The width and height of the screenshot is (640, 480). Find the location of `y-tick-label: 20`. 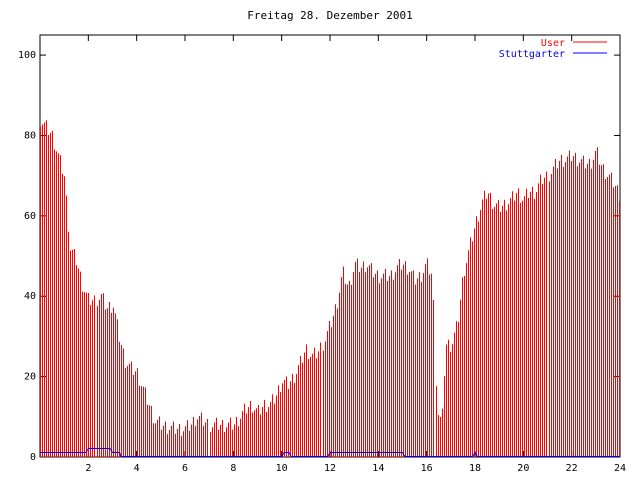

y-tick-label: 20 is located at coordinates (30, 377).